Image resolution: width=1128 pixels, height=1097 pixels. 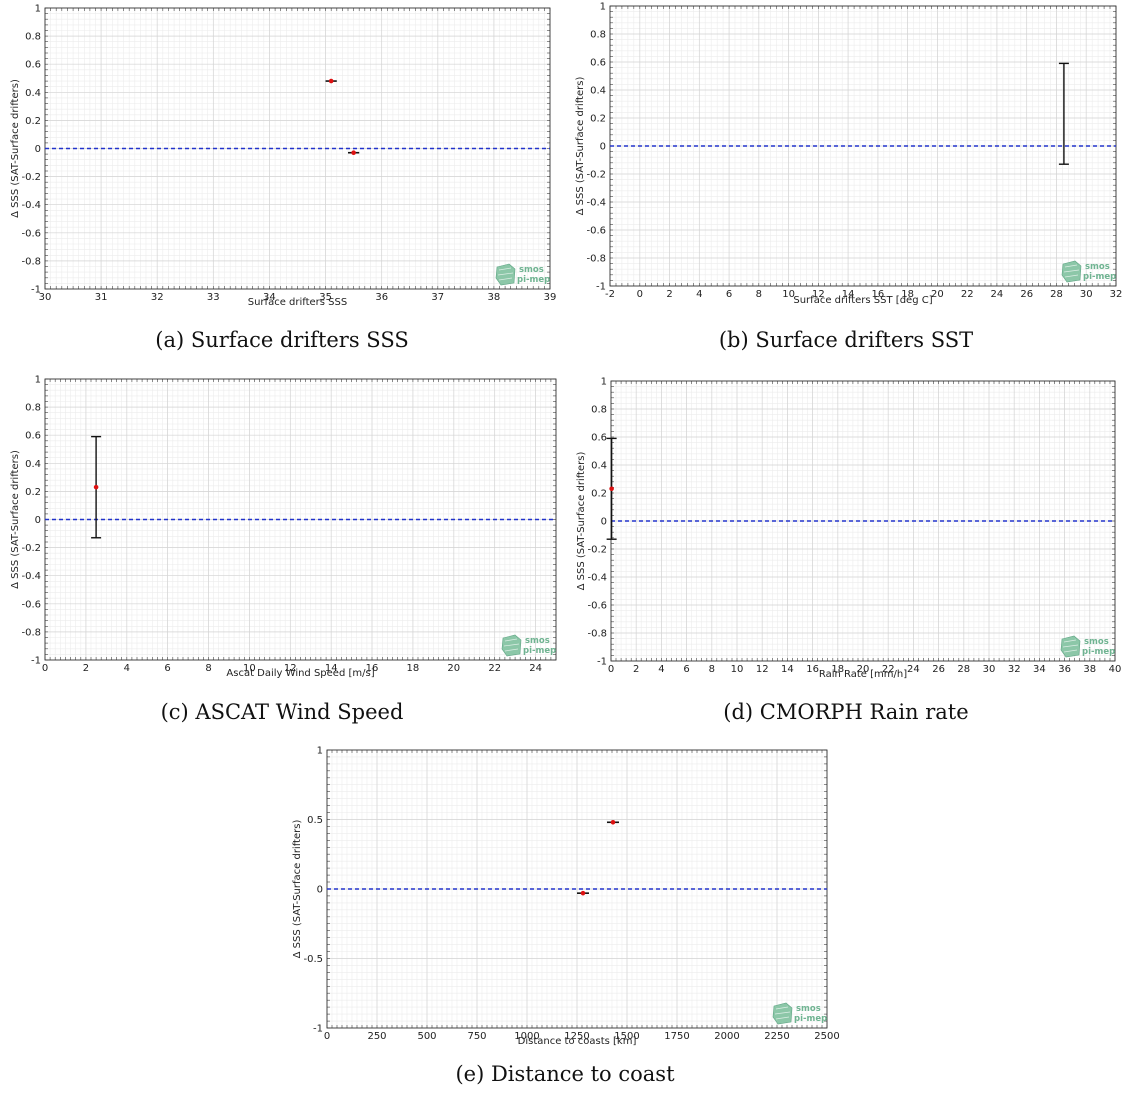 What do you see at coordinates (437, 297) in the screenshot?
I see `x-tick-label: 37` at bounding box center [437, 297].